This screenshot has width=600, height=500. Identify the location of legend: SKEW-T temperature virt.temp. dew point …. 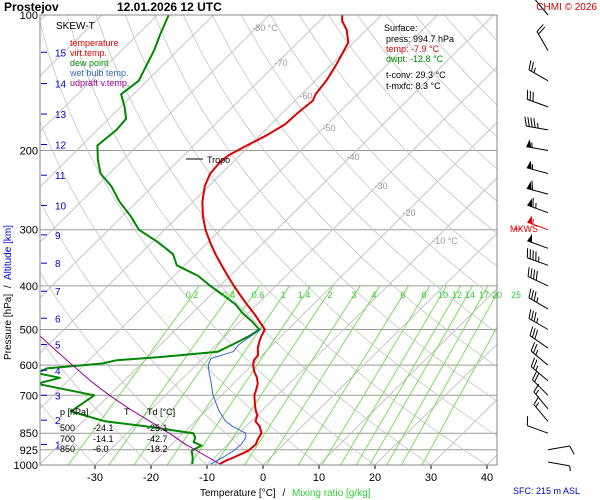
(92, 54).